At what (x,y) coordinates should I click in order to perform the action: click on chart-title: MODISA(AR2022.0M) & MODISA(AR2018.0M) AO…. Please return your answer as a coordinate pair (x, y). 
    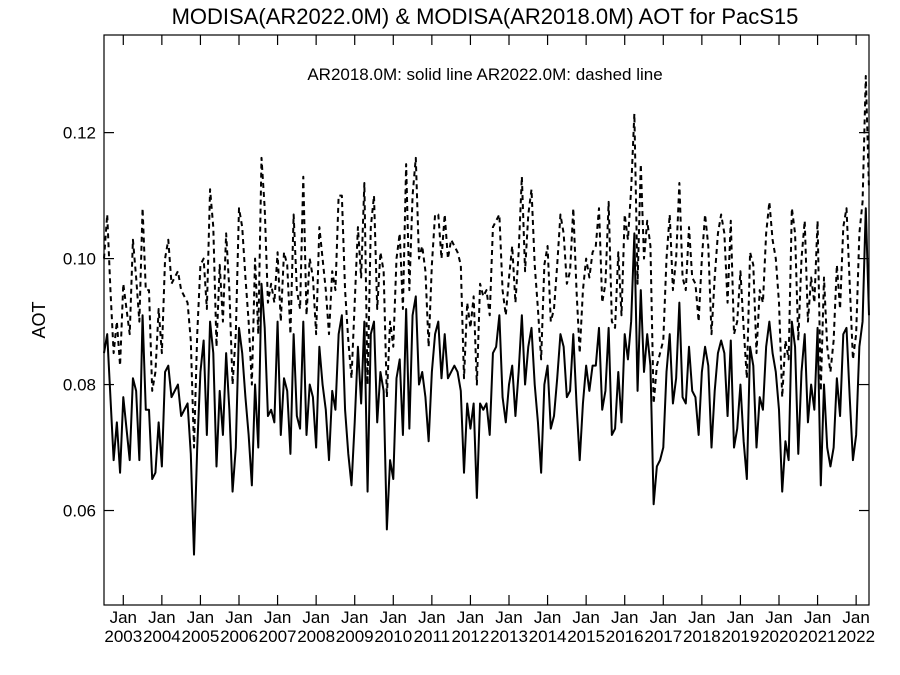
    Looking at the image, I should click on (485, 16).